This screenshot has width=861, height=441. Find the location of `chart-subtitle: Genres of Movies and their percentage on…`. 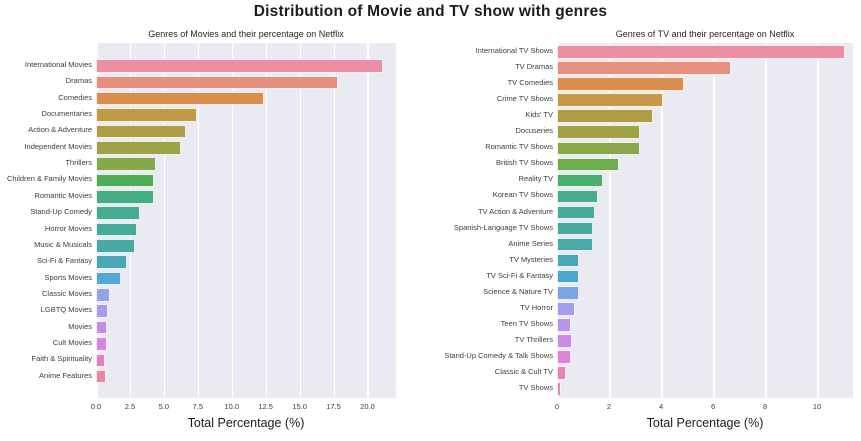

chart-subtitle: Genres of Movies and their percentage on… is located at coordinates (246, 34).